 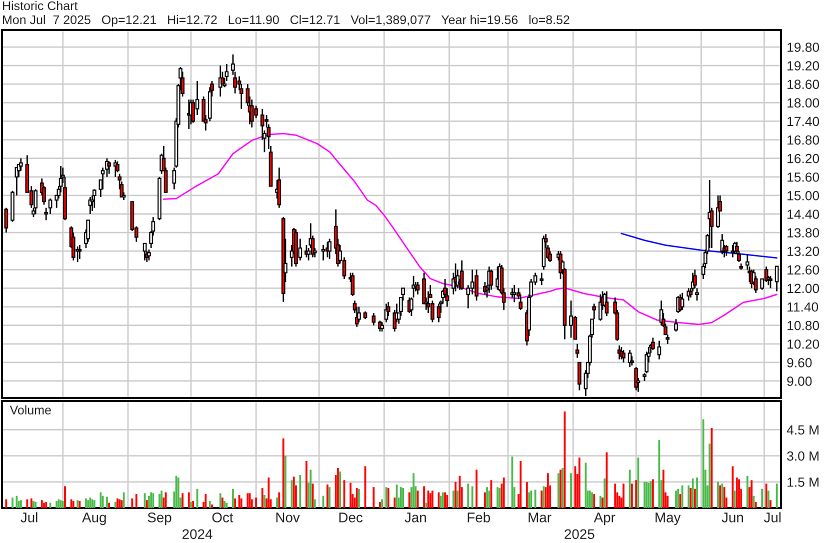 What do you see at coordinates (804, 121) in the screenshot?
I see `y-tick-label: 17.40` at bounding box center [804, 121].